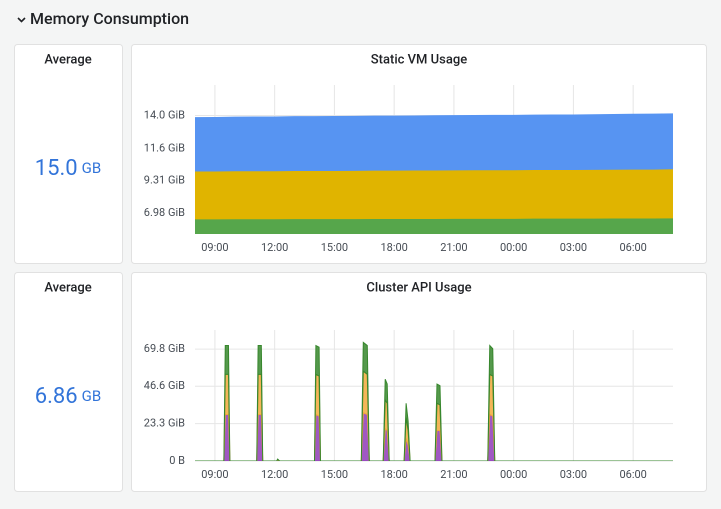 The image size is (721, 509). What do you see at coordinates (109, 18) in the screenshot?
I see `section-title: Memory Consumption` at bounding box center [109, 18].